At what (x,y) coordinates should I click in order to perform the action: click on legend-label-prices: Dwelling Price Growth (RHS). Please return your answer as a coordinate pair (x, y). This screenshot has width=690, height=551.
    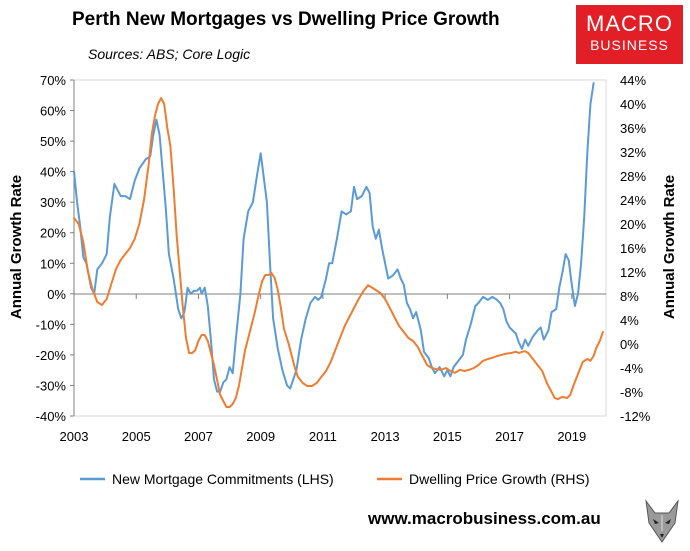
    Looking at the image, I should click on (499, 479).